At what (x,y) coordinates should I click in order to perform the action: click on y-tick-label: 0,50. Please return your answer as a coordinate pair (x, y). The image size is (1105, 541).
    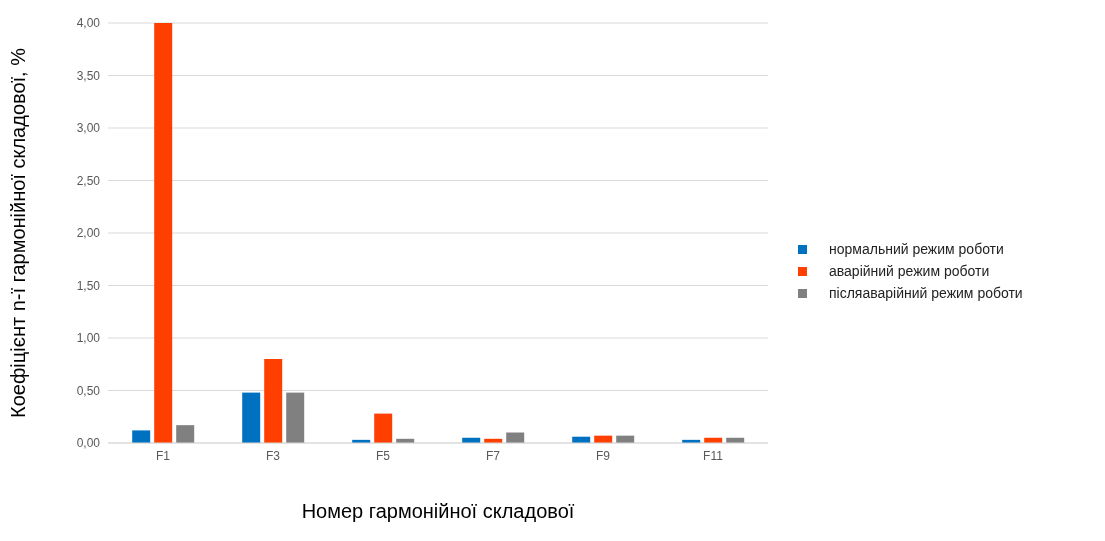
    Looking at the image, I should click on (88, 390).